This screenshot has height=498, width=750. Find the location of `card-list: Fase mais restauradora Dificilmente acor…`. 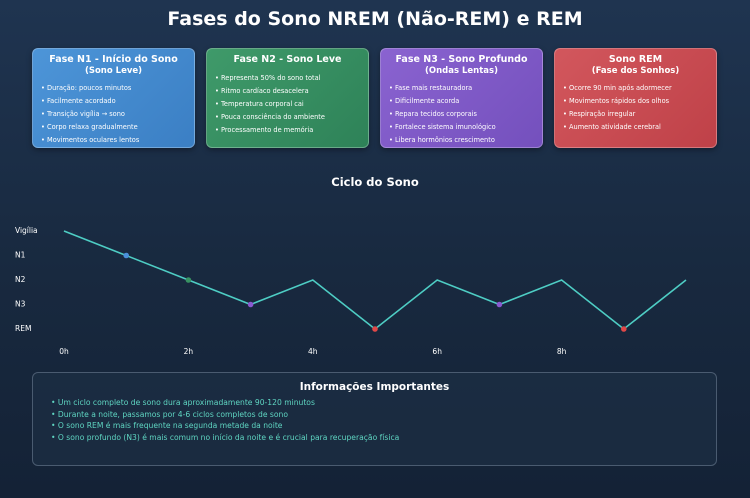

card-list: Fase mais restauradora Dificilmente acor… is located at coordinates (461, 114).